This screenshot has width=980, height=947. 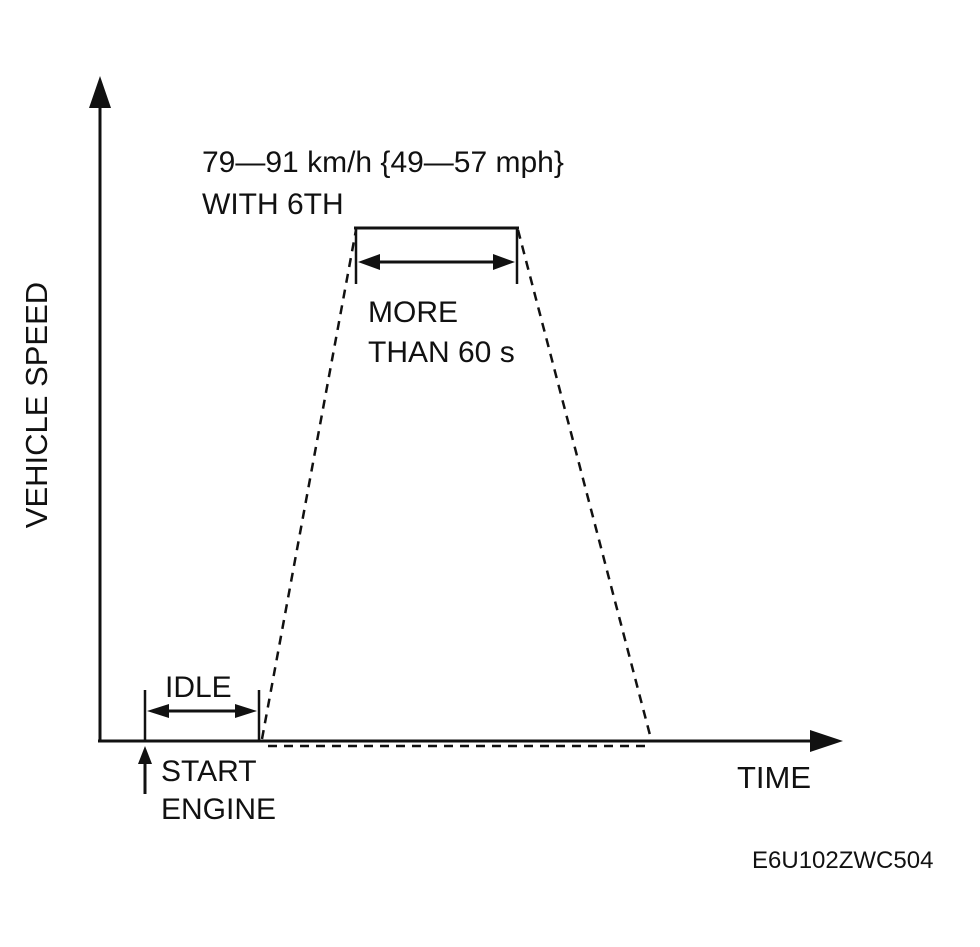 What do you see at coordinates (470, 762) in the screenshot?
I see `x-axis: TIME` at bounding box center [470, 762].